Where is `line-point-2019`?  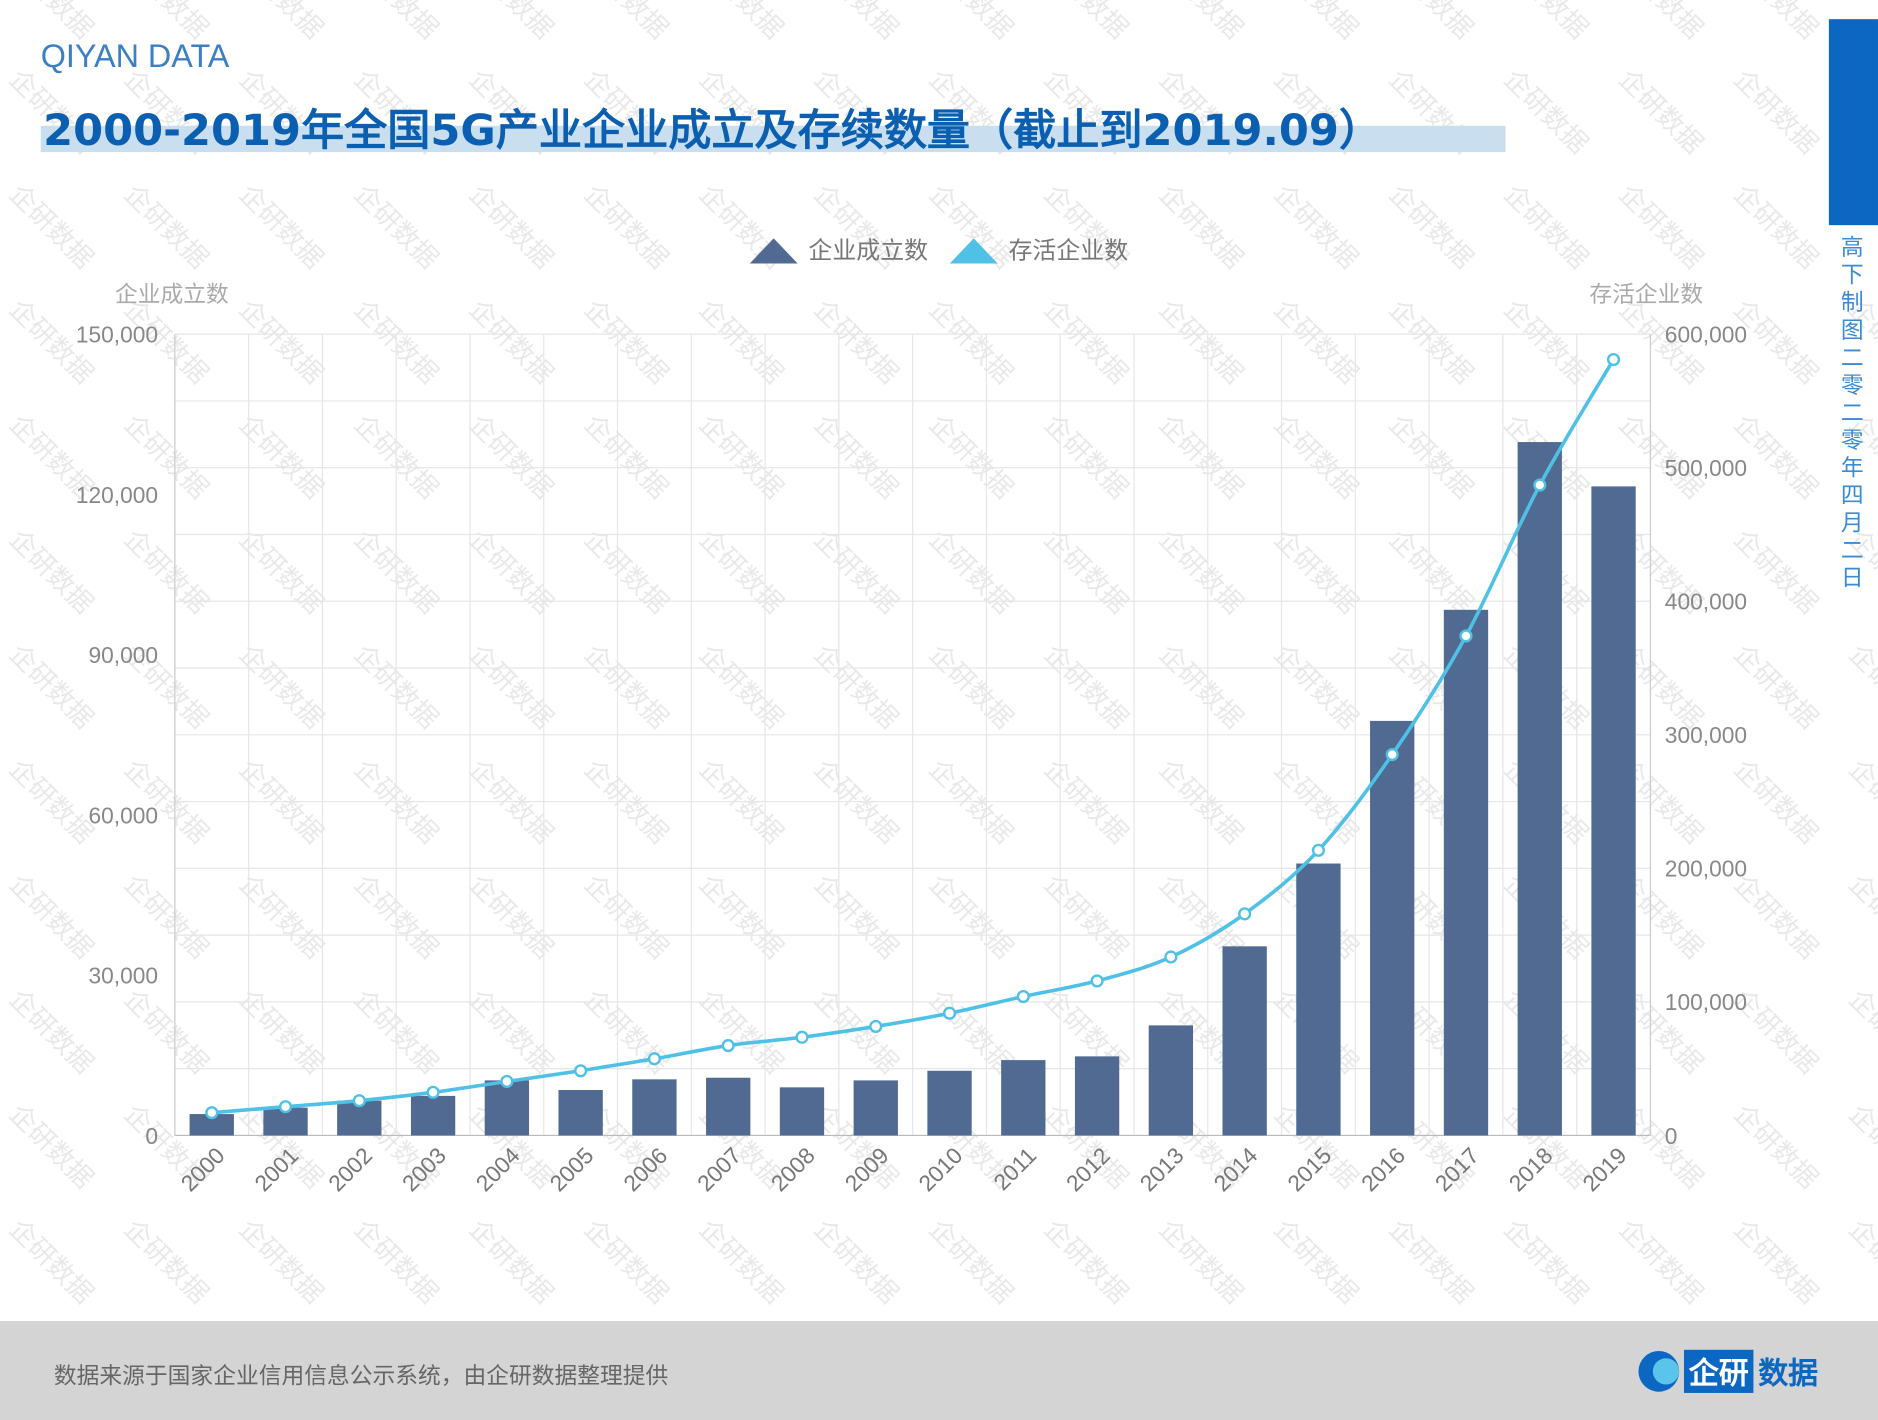
line-point-2019 is located at coordinates (1613, 359).